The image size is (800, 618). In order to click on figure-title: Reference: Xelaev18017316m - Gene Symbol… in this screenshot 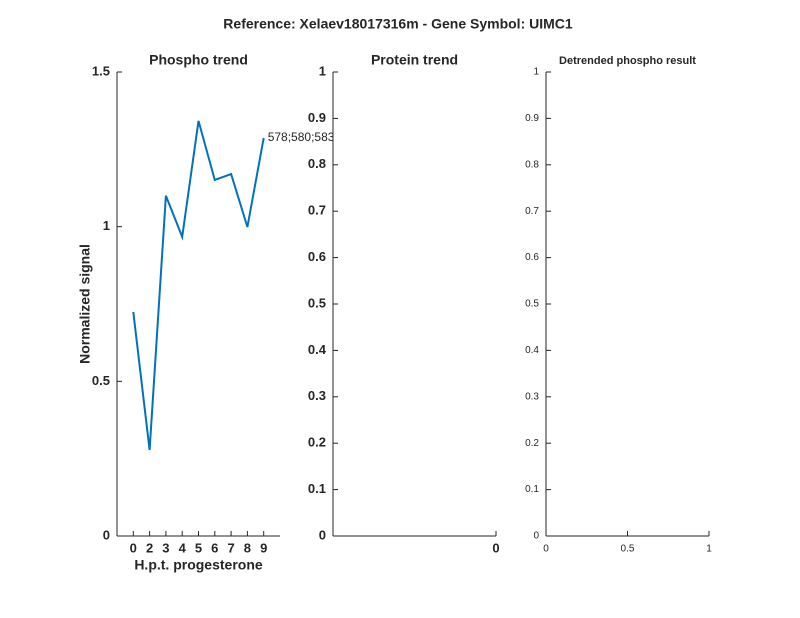, I will do `click(398, 24)`.